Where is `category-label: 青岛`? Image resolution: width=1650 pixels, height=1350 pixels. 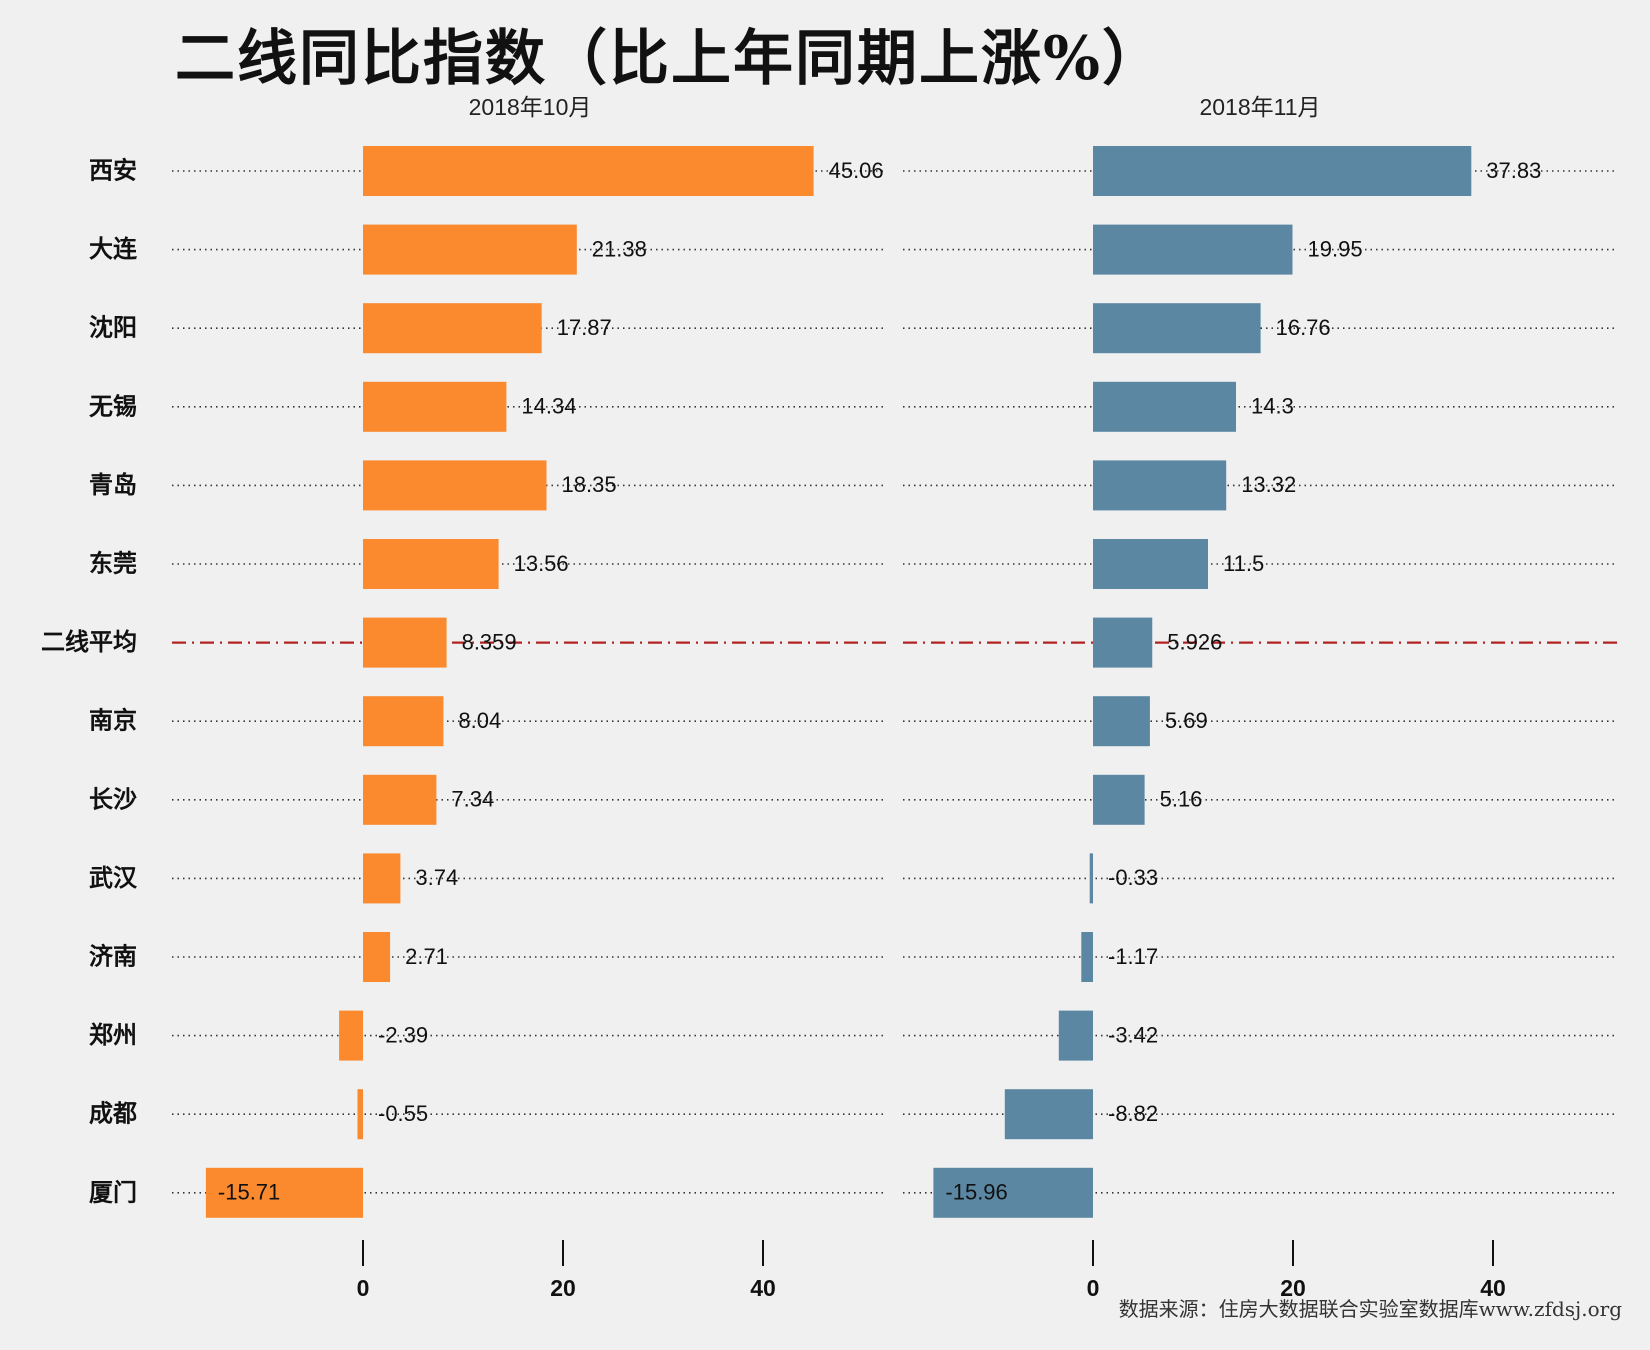
category-label: 青岛 is located at coordinates (113, 484).